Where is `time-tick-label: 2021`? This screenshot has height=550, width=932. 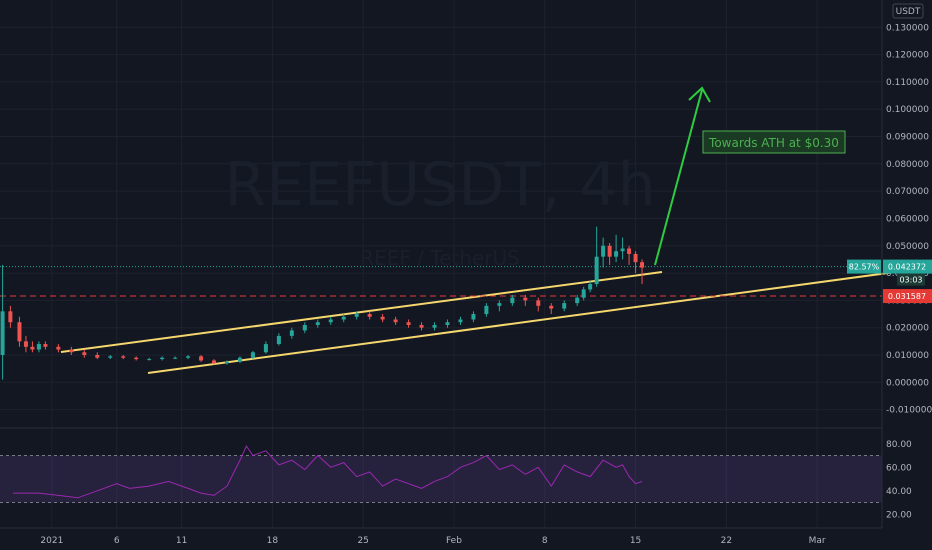
time-tick-label: 2021 is located at coordinates (51, 541).